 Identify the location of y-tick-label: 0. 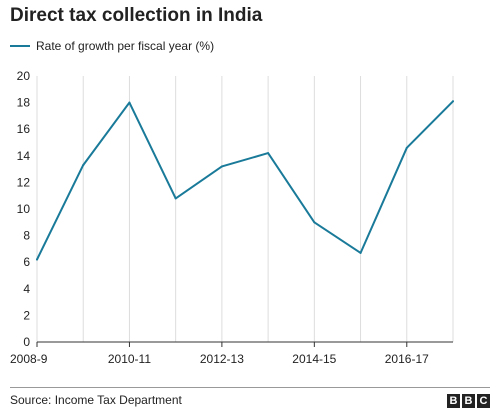
(26, 342).